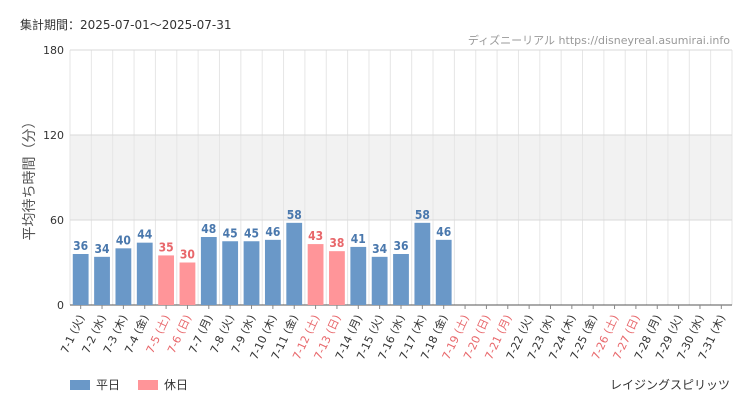 Image resolution: width=750 pixels, height=410 pixels. Describe the element at coordinates (30, 178) in the screenshot. I see `y-axis-label: 平均待ち時間（分）` at that location.